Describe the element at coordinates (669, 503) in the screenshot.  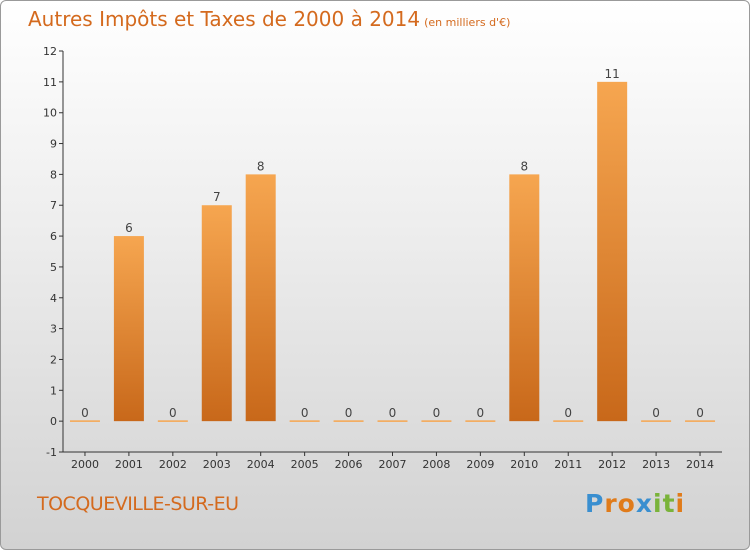
I see `logo-letter: t` at that location.